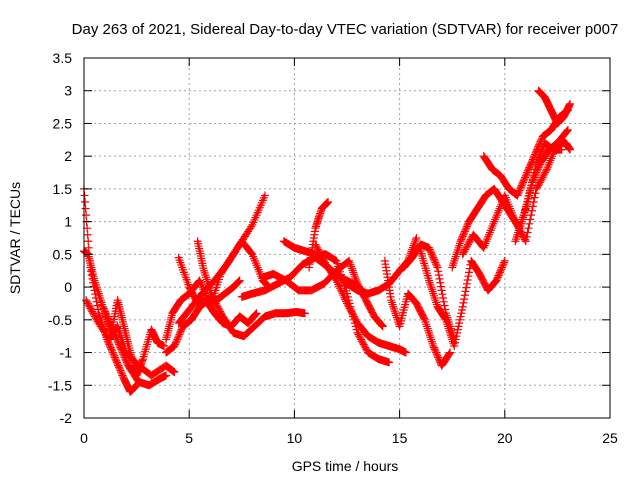 This screenshot has height=480, width=640. What do you see at coordinates (134, 338) in the screenshot?
I see `series-sat-d` at bounding box center [134, 338].